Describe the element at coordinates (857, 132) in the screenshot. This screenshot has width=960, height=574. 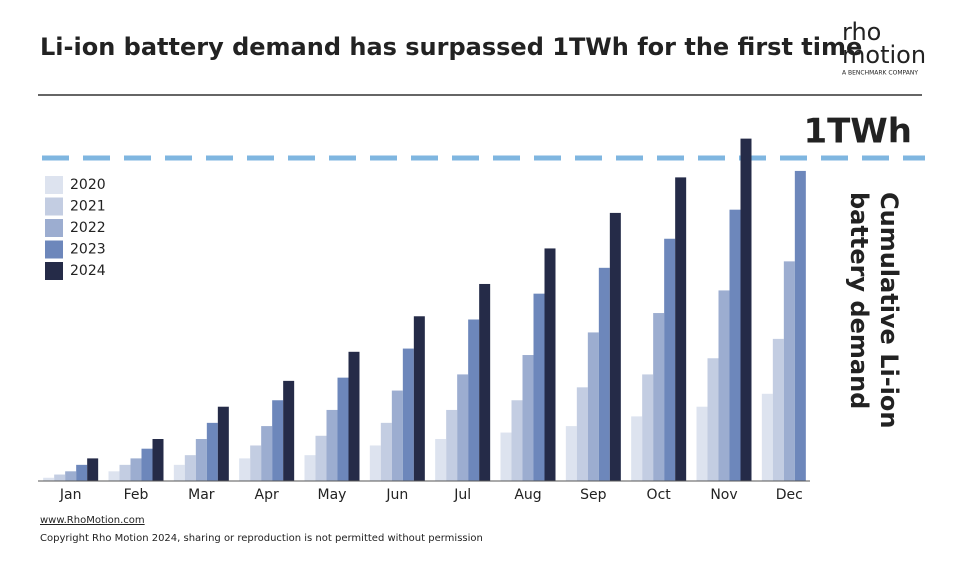
I see `reference-label: 1TWh` at that location.